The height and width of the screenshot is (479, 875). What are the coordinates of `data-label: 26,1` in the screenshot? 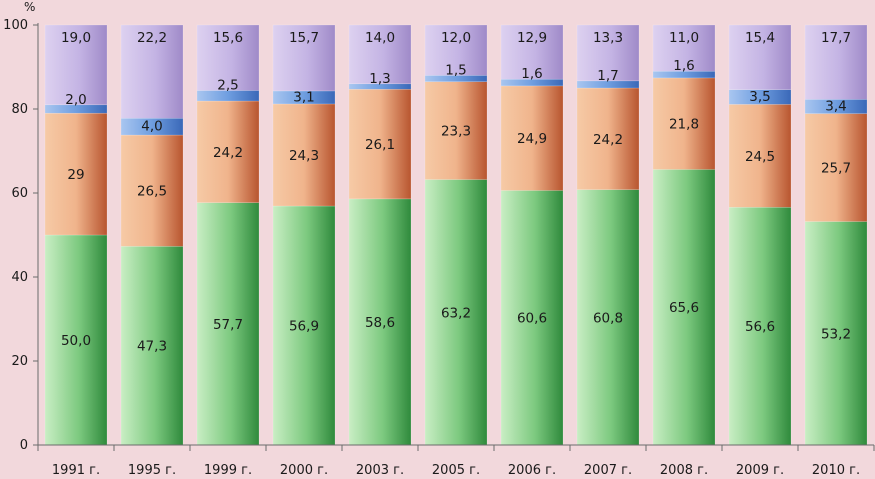 It's located at (380, 145).